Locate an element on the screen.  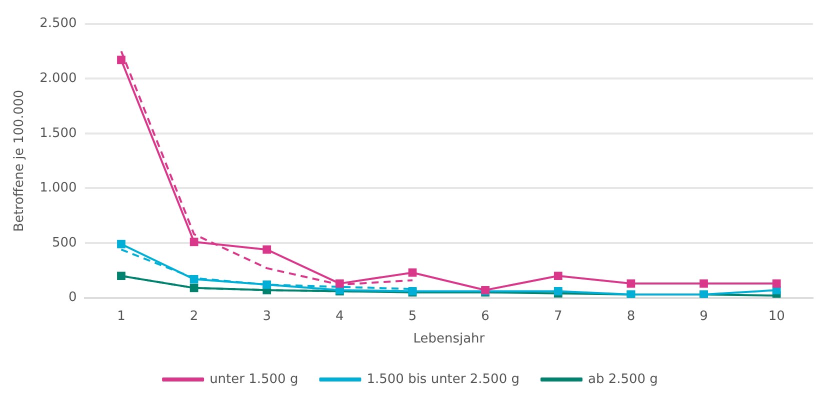
x-tick-label: 10 is located at coordinates (776, 316).